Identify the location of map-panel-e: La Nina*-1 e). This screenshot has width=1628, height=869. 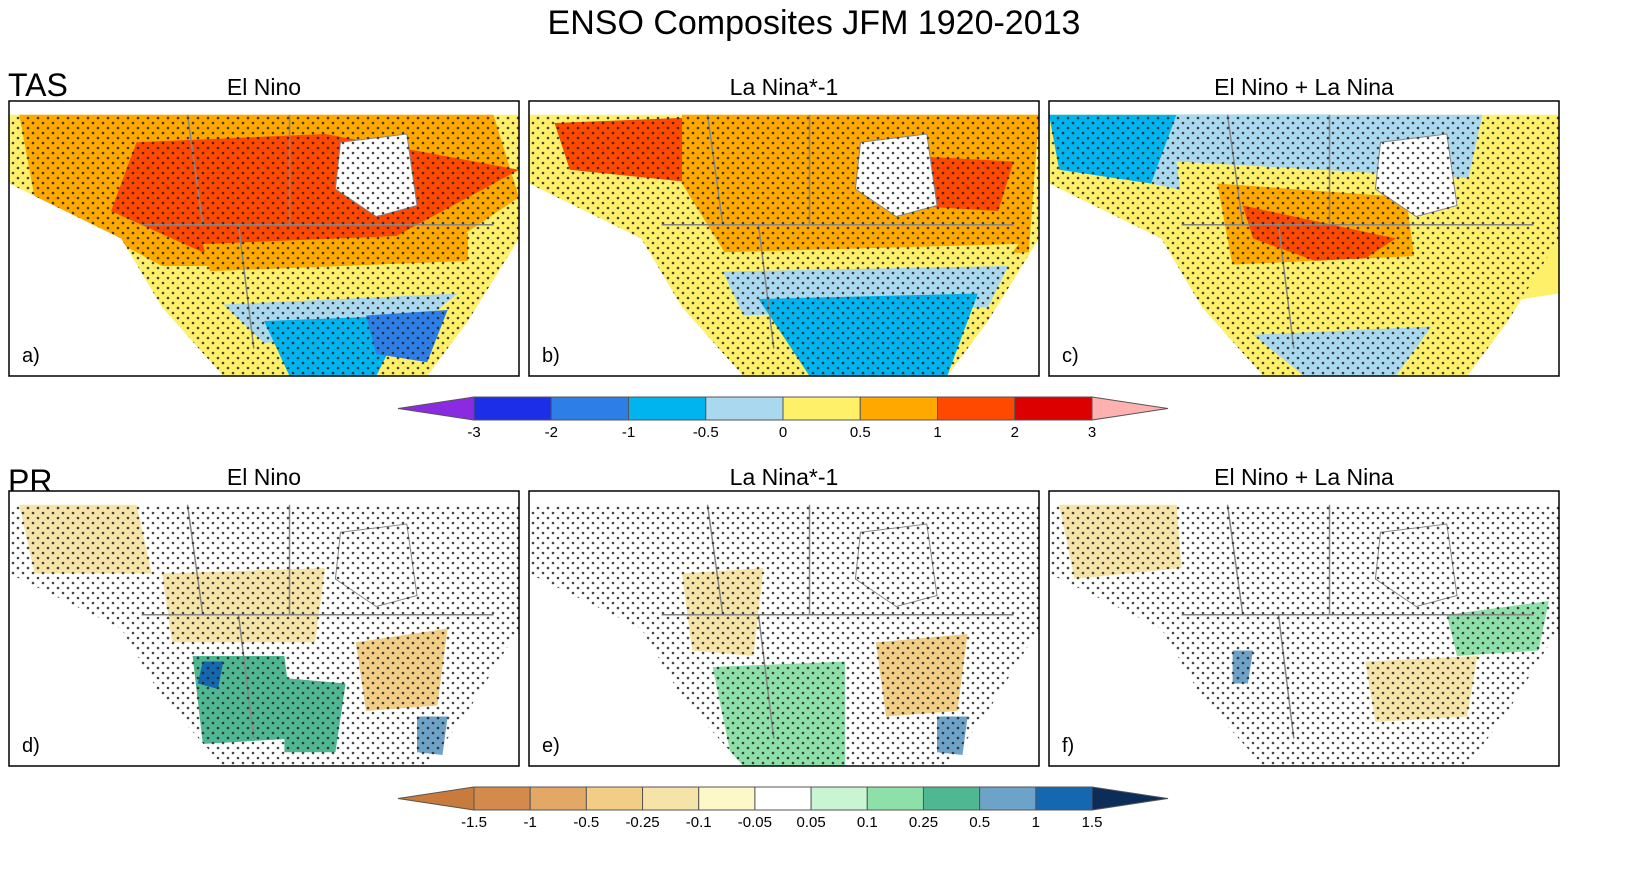
(784, 615).